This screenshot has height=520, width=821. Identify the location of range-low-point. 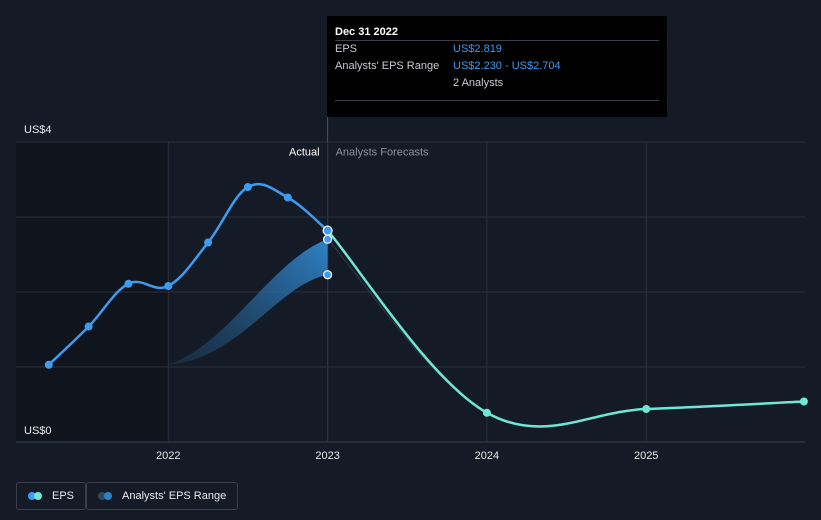
(328, 275).